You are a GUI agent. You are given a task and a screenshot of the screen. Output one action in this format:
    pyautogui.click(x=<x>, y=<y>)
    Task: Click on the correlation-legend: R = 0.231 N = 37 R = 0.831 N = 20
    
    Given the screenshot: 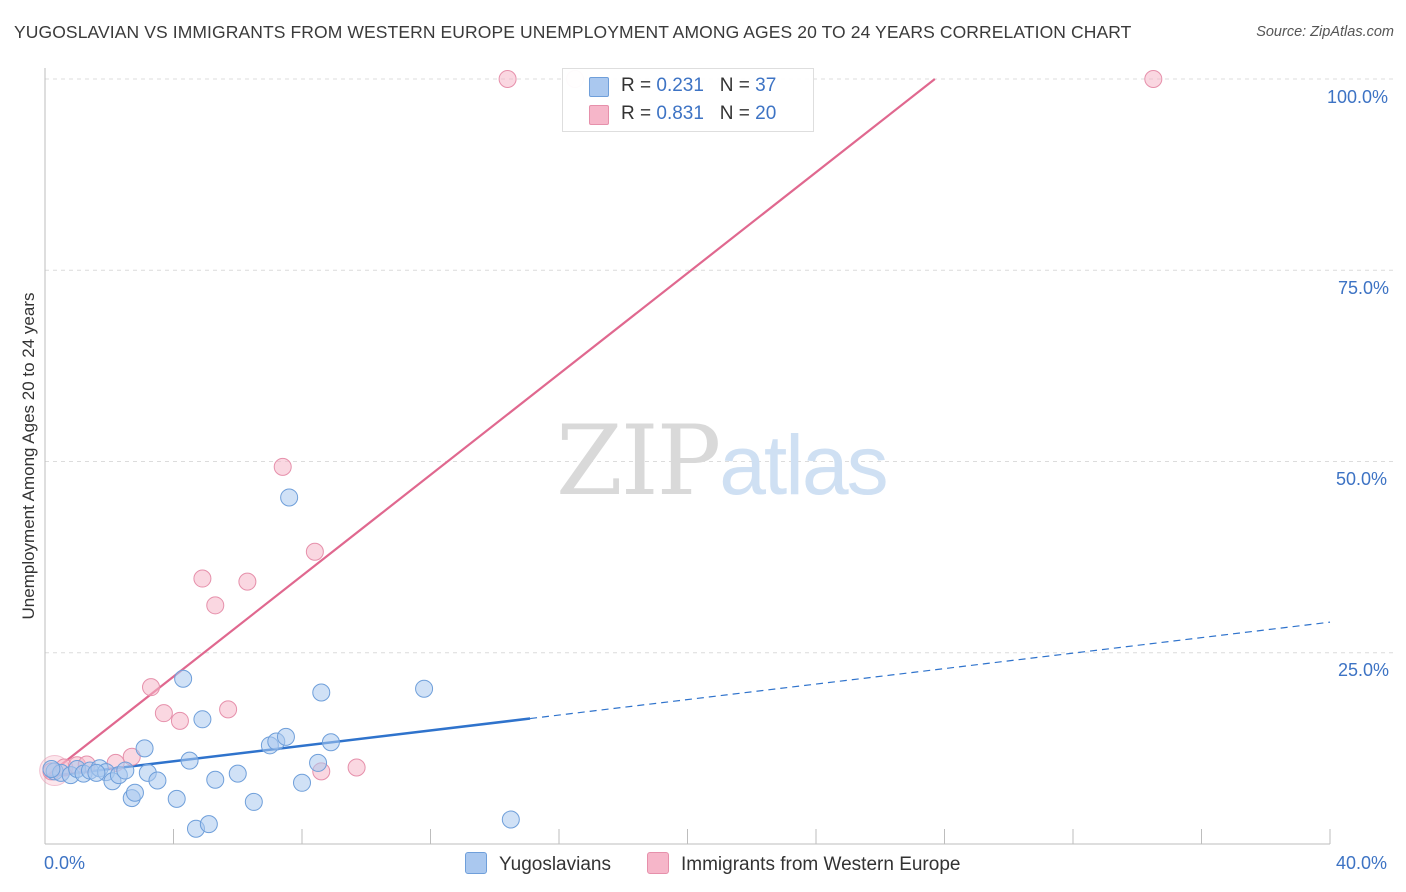 What is the action you would take?
    pyautogui.click(x=688, y=100)
    